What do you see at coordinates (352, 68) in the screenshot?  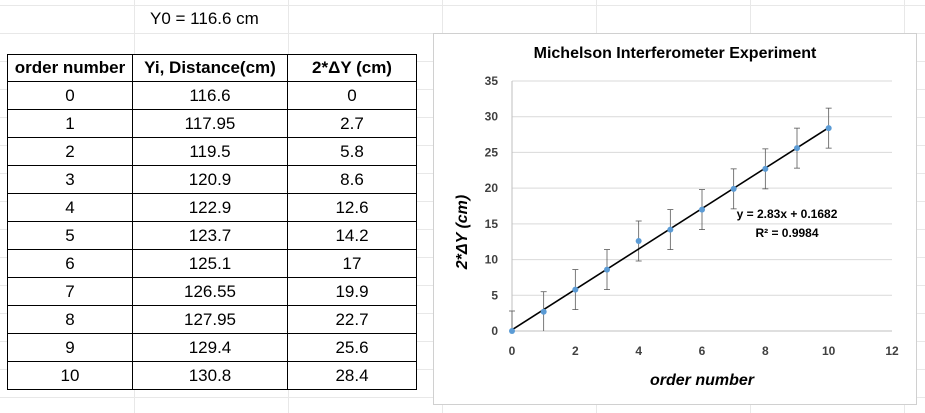 I see `column-header-delta-y: 2*ΔY (cm)` at bounding box center [352, 68].